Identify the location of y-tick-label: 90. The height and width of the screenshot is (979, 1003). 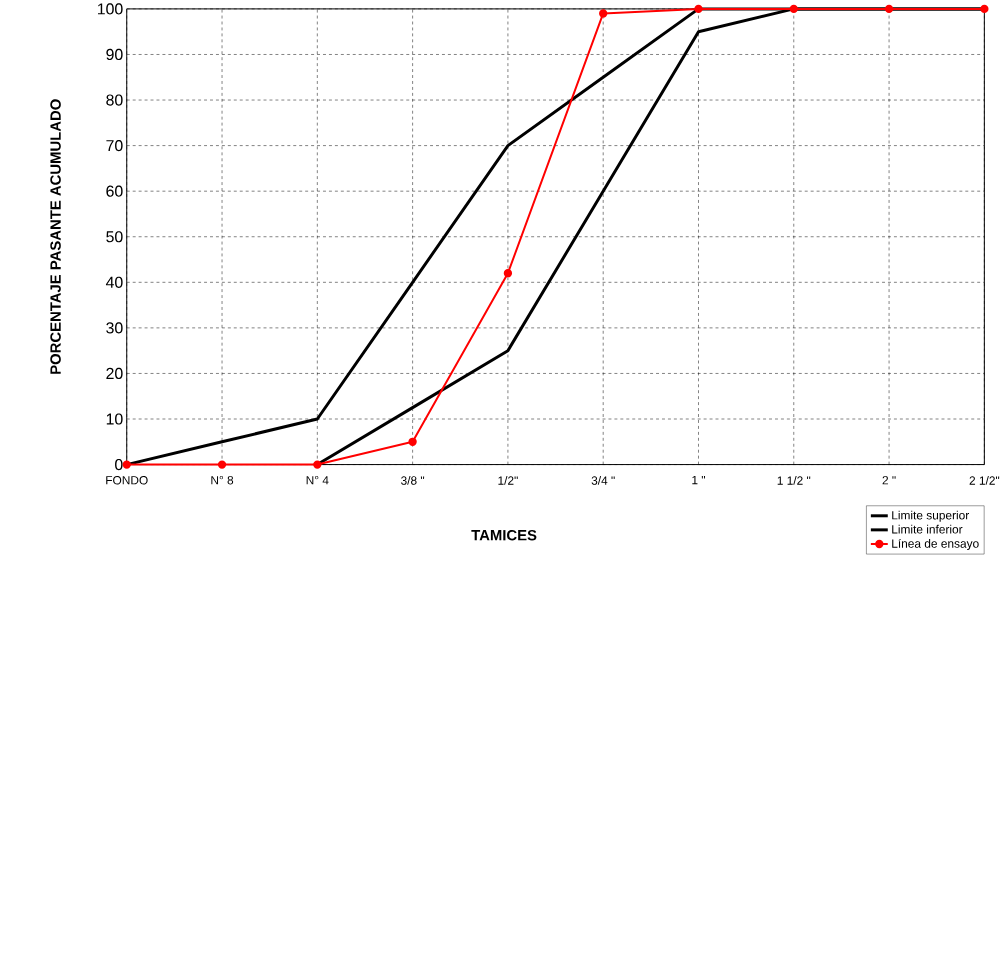
(114, 54).